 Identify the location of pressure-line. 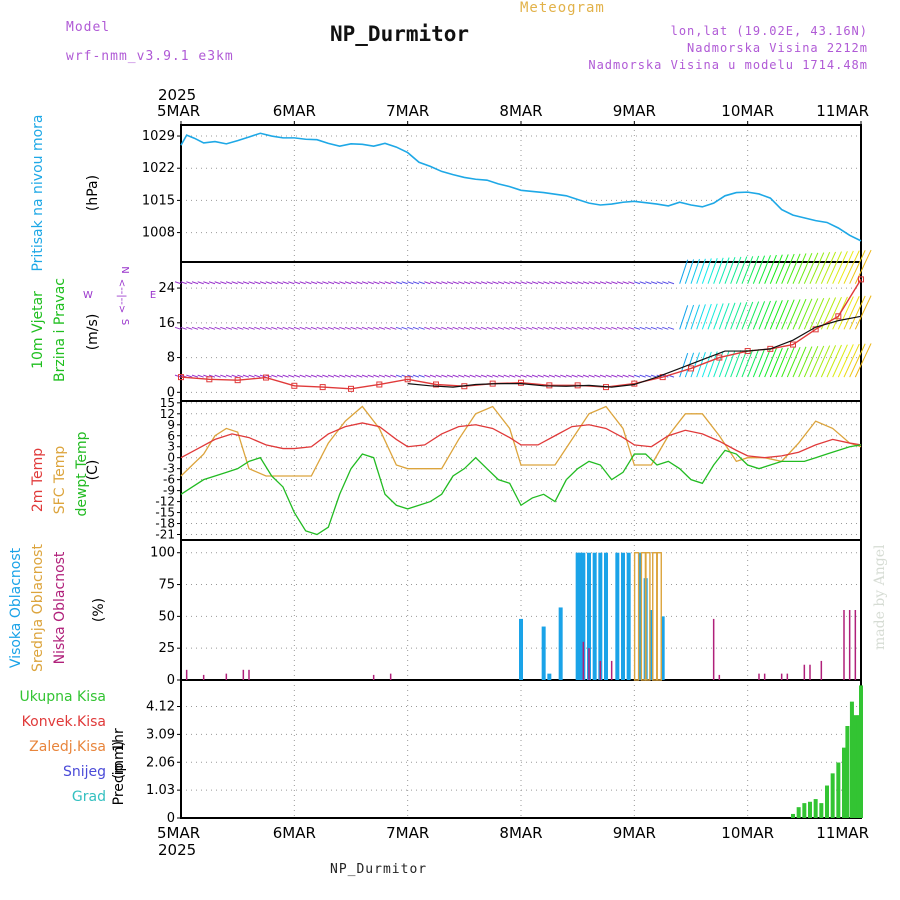
(521, 187).